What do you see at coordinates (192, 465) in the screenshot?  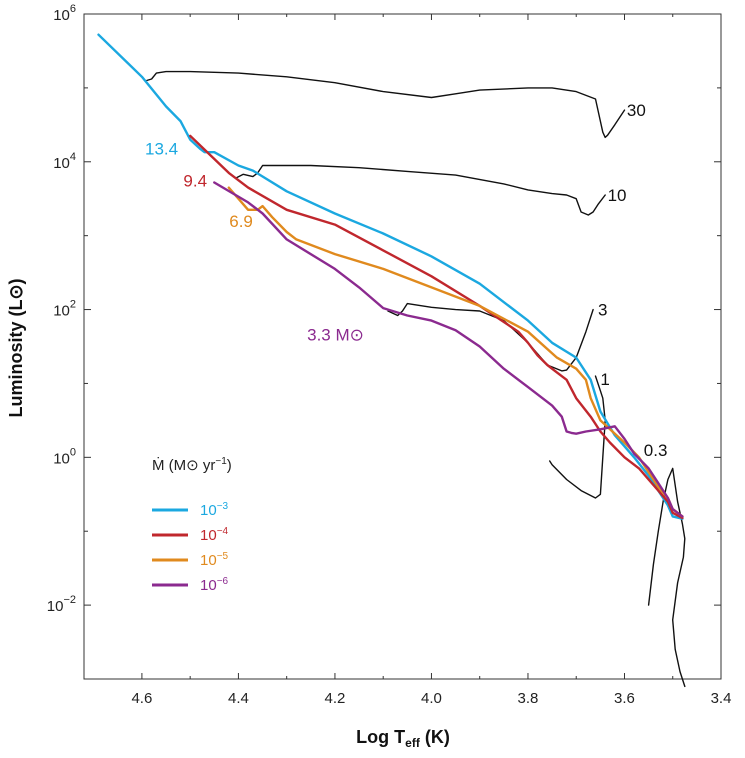 I see `legend-title: Ṁ (M⊙ yr−1)` at bounding box center [192, 465].